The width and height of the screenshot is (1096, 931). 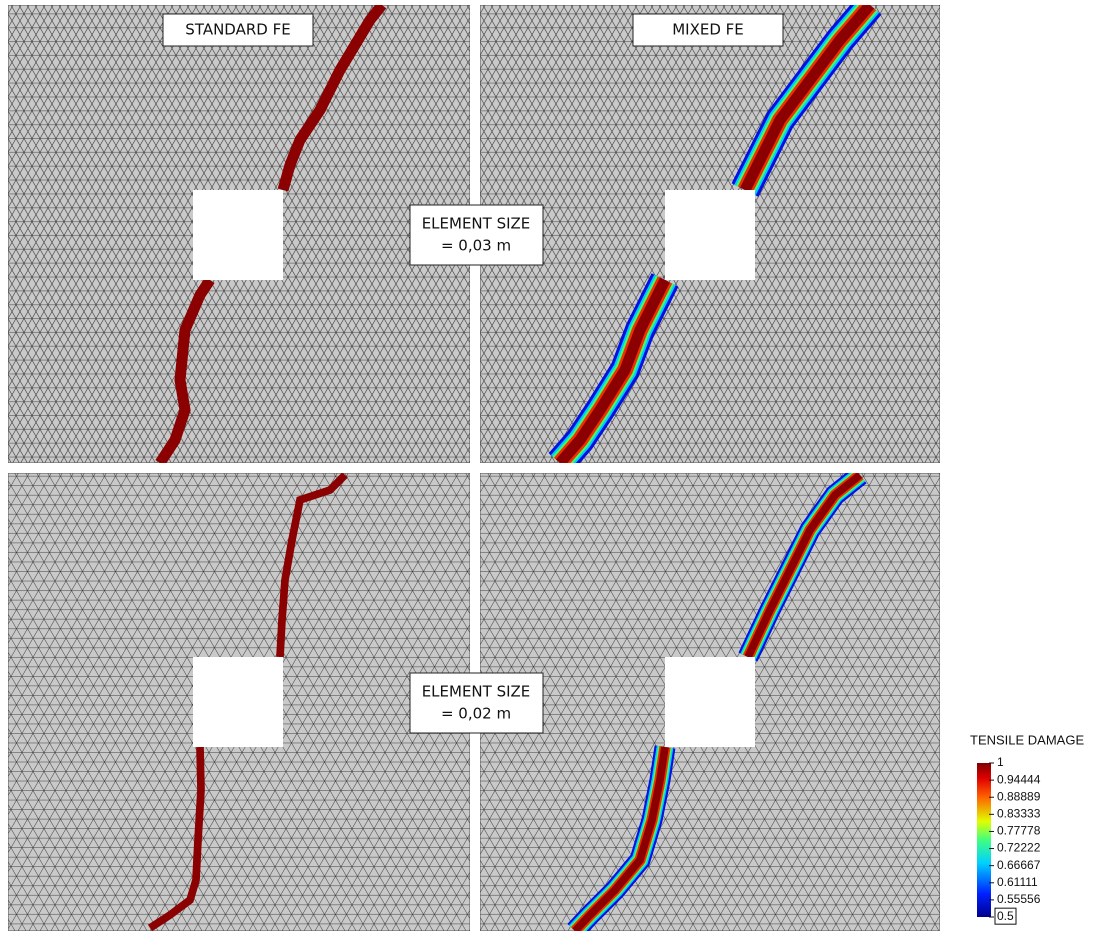 What do you see at coordinates (1017, 882) in the screenshot?
I see `colorbar-tick-label: 0.61111` at bounding box center [1017, 882].